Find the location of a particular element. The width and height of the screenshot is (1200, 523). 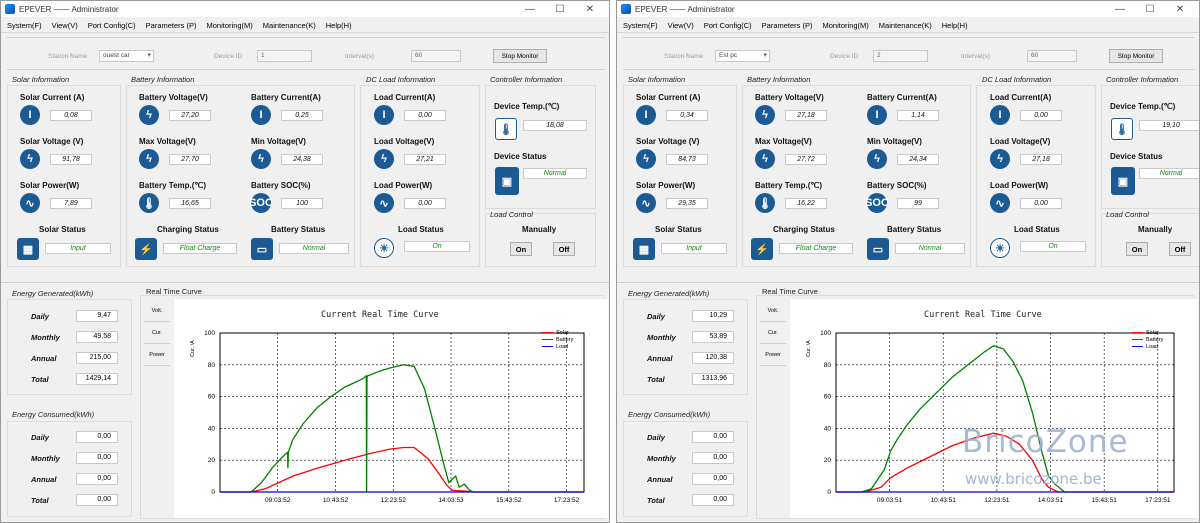

controller-group is located at coordinates (1150, 147).